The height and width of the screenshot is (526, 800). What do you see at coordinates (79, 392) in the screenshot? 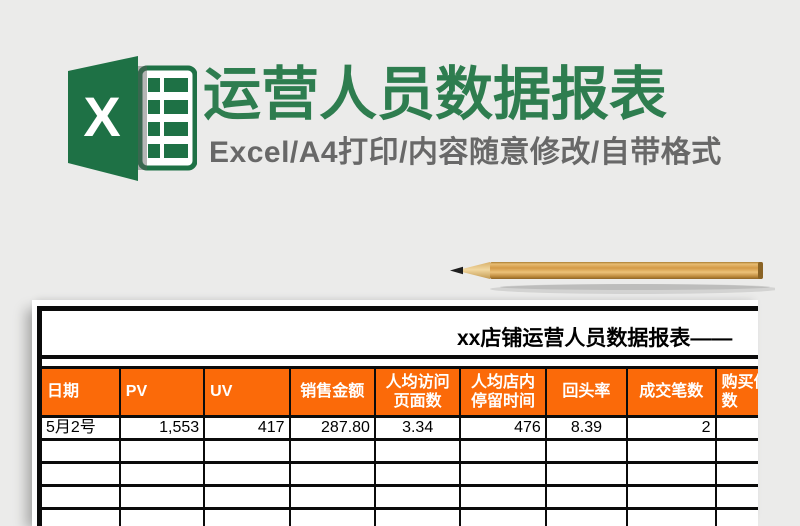
I see `column-header-date: 日期` at bounding box center [79, 392].